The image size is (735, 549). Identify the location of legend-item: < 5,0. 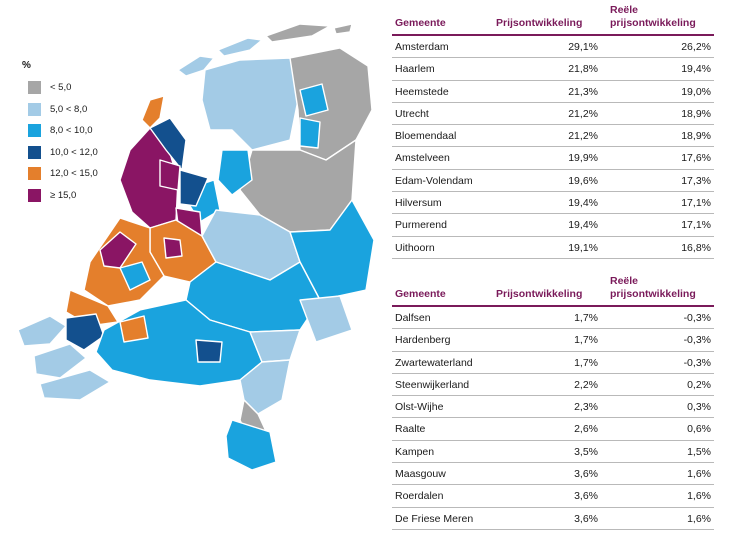
(63, 88).